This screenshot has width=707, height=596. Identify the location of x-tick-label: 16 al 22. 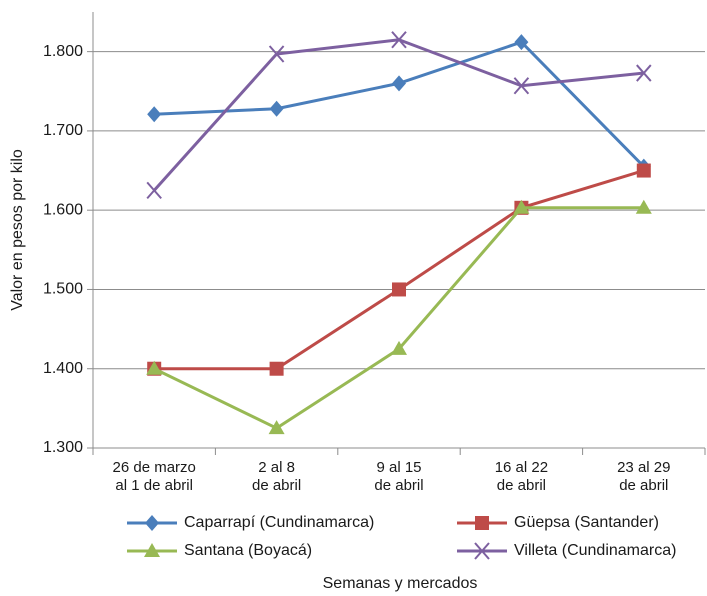
(521, 467).